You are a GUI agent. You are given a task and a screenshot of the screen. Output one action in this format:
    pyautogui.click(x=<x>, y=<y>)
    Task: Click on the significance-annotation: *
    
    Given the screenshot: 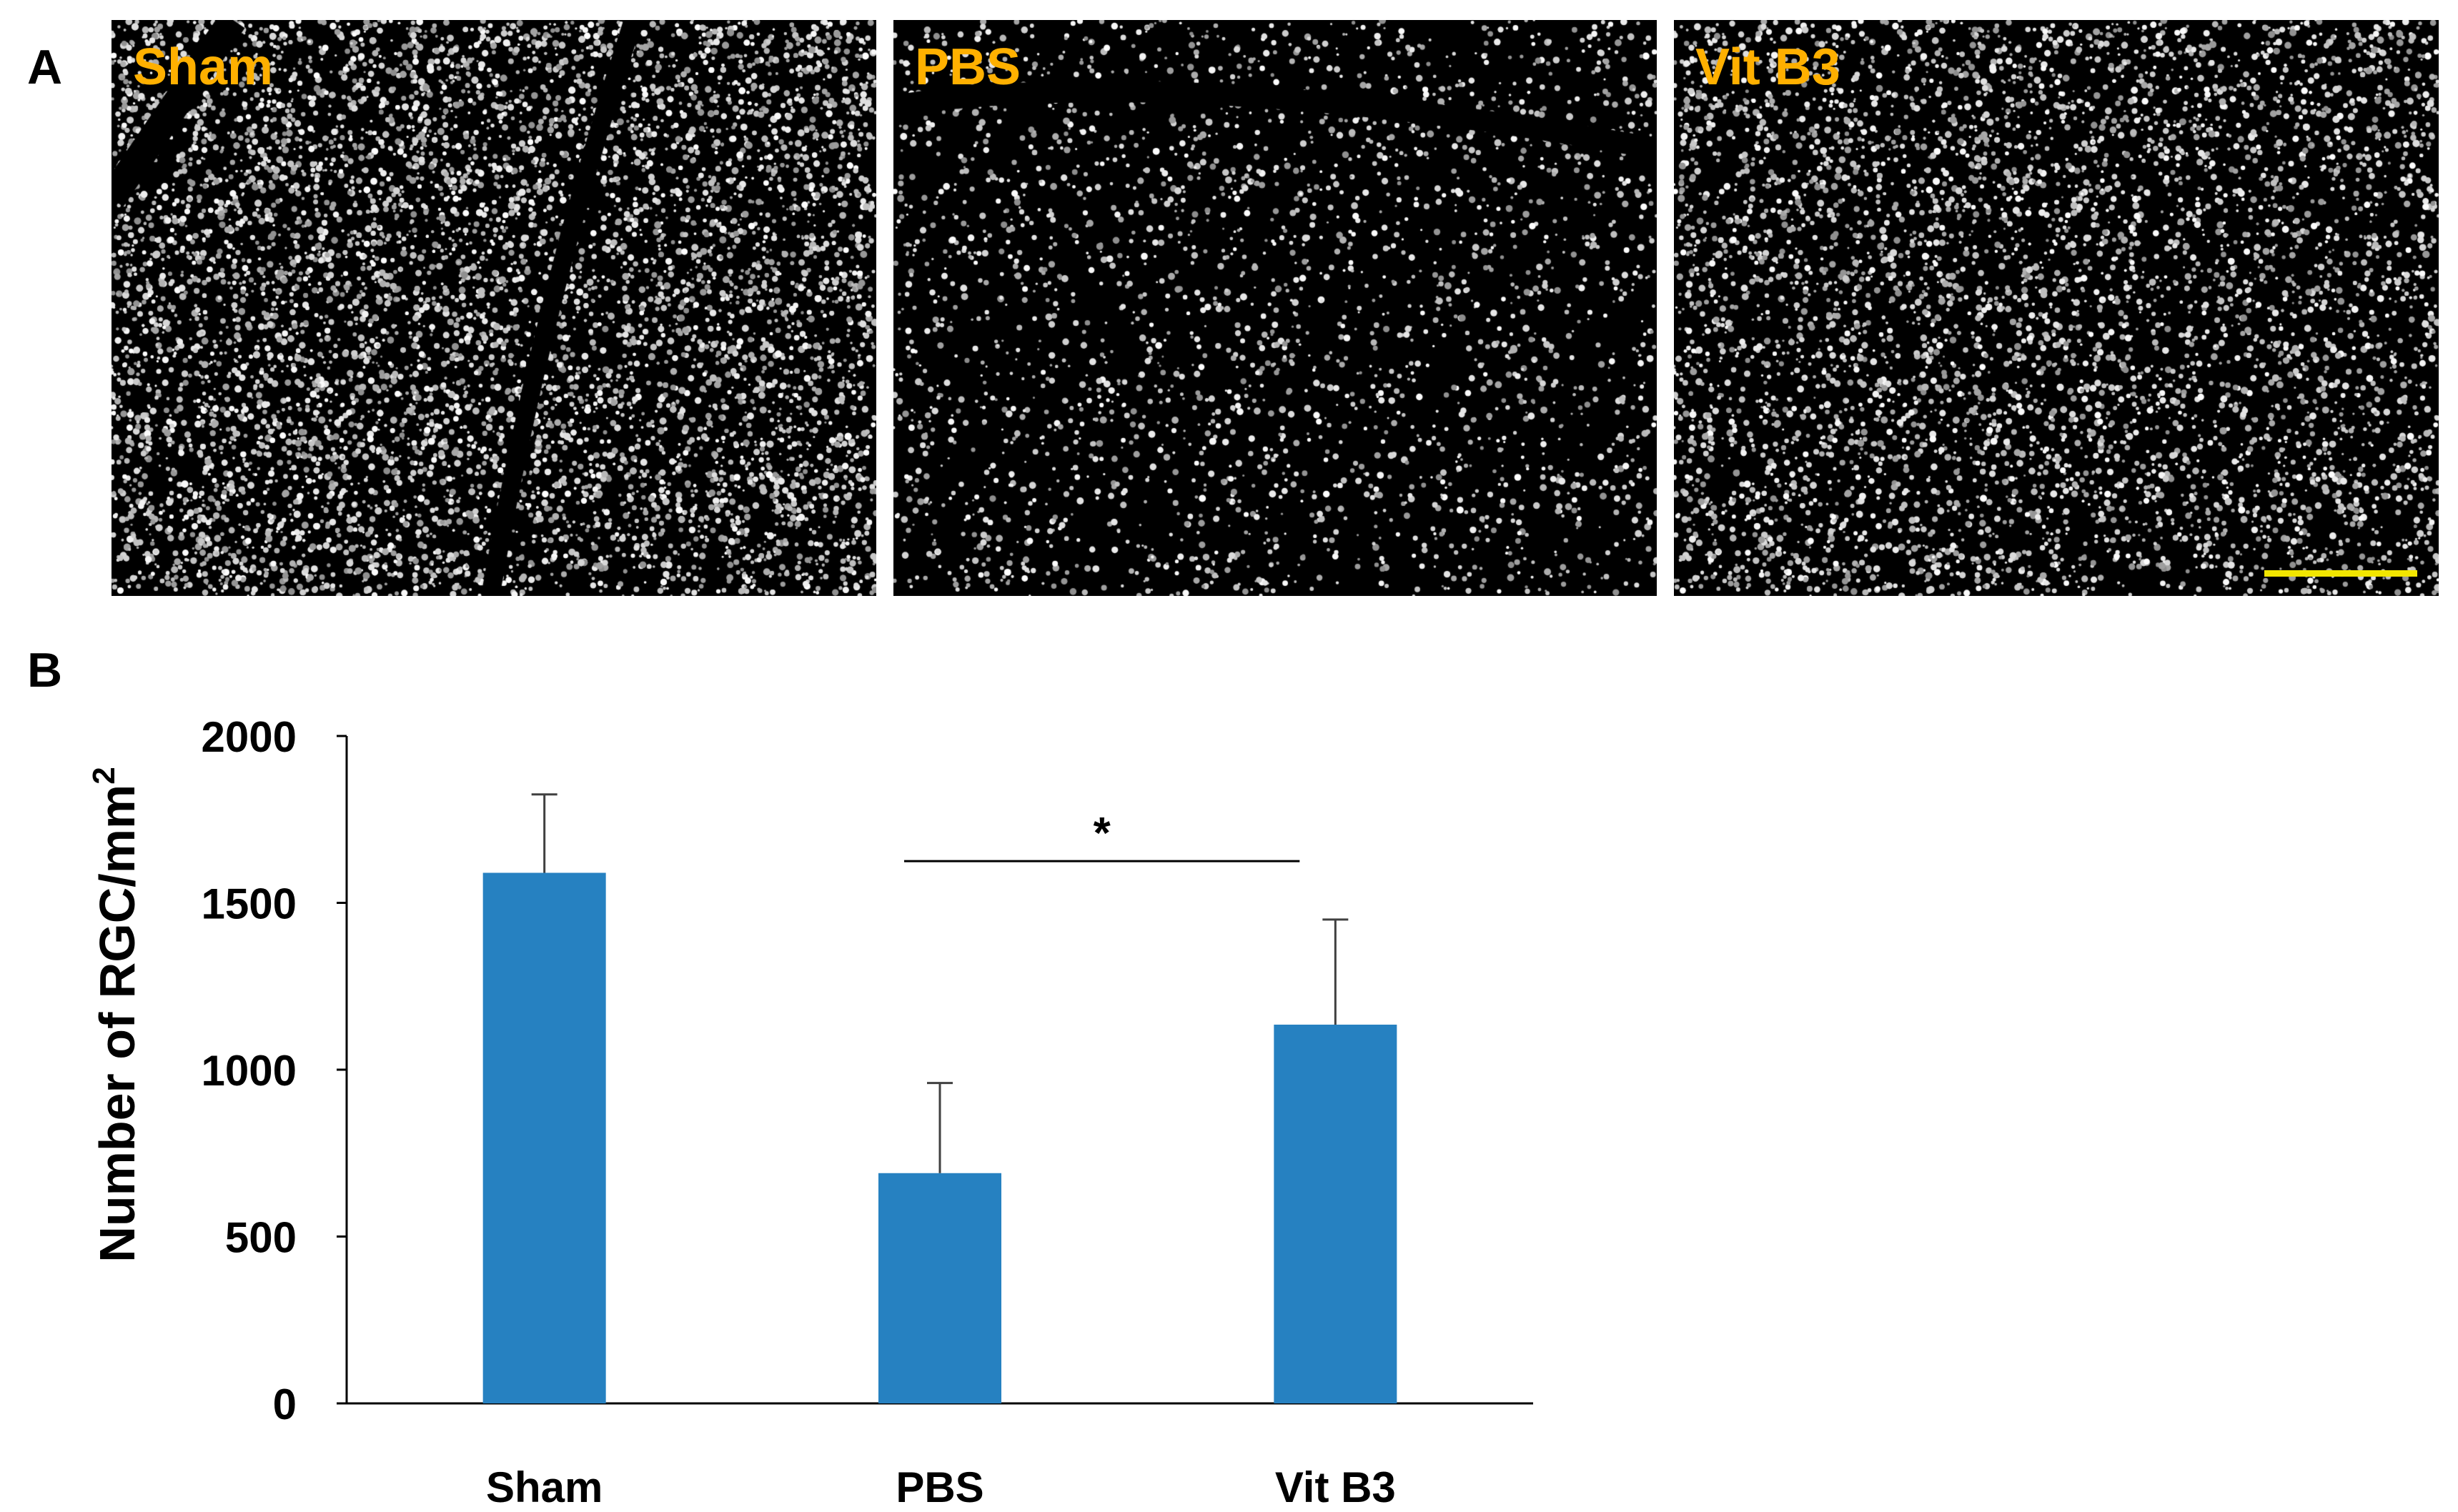 What is the action you would take?
    pyautogui.click(x=1102, y=836)
    